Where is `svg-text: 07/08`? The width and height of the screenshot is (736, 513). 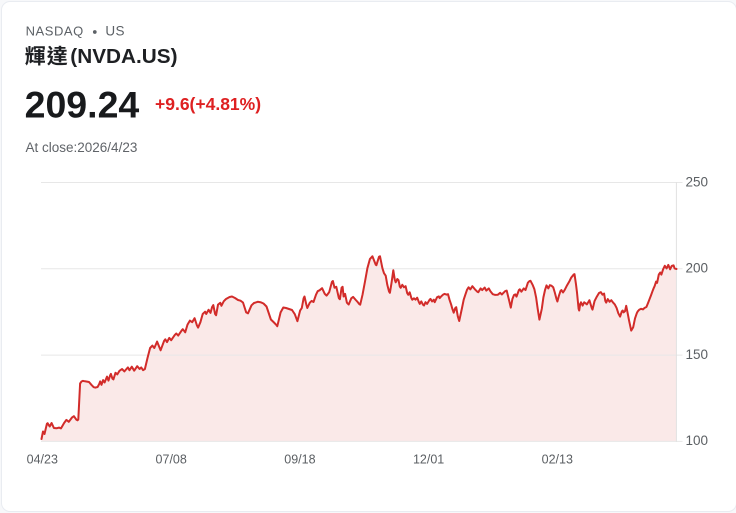 svg-text: 07/08 is located at coordinates (171, 459).